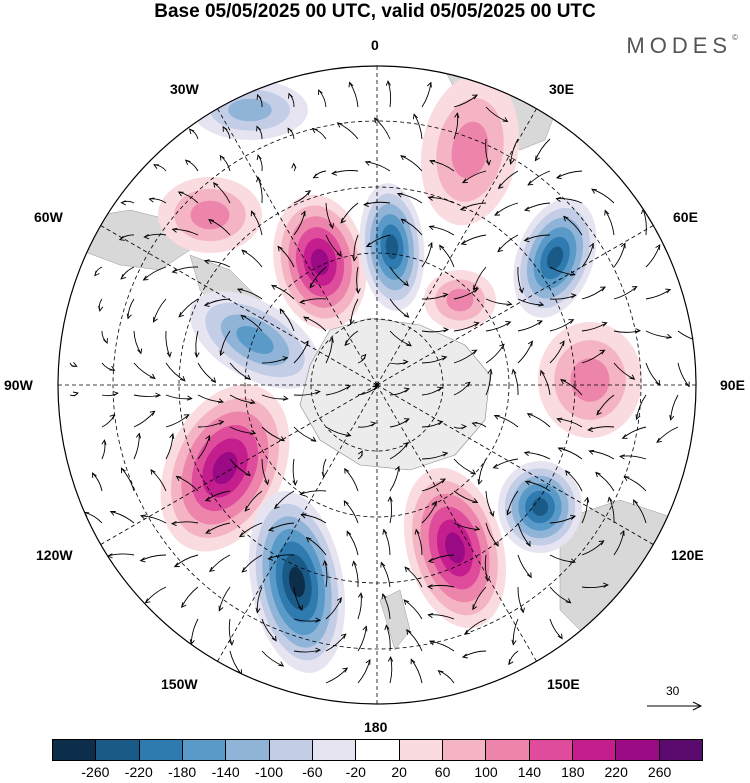  I want to click on lon-label-120w: 120W, so click(54, 555).